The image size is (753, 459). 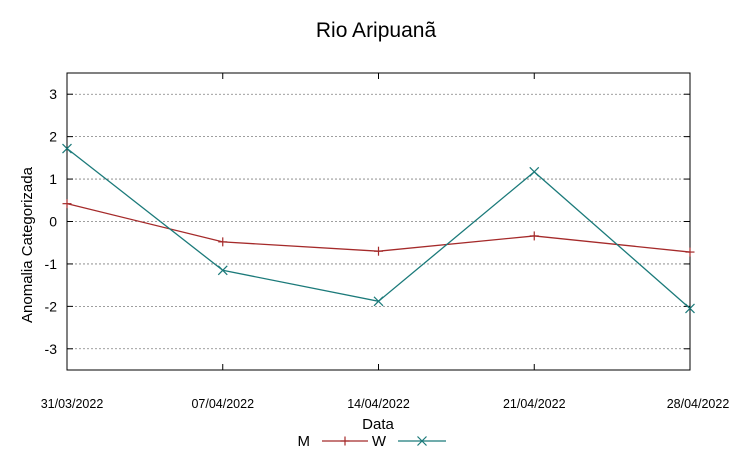 What do you see at coordinates (304, 441) in the screenshot?
I see `legend-label: M` at bounding box center [304, 441].